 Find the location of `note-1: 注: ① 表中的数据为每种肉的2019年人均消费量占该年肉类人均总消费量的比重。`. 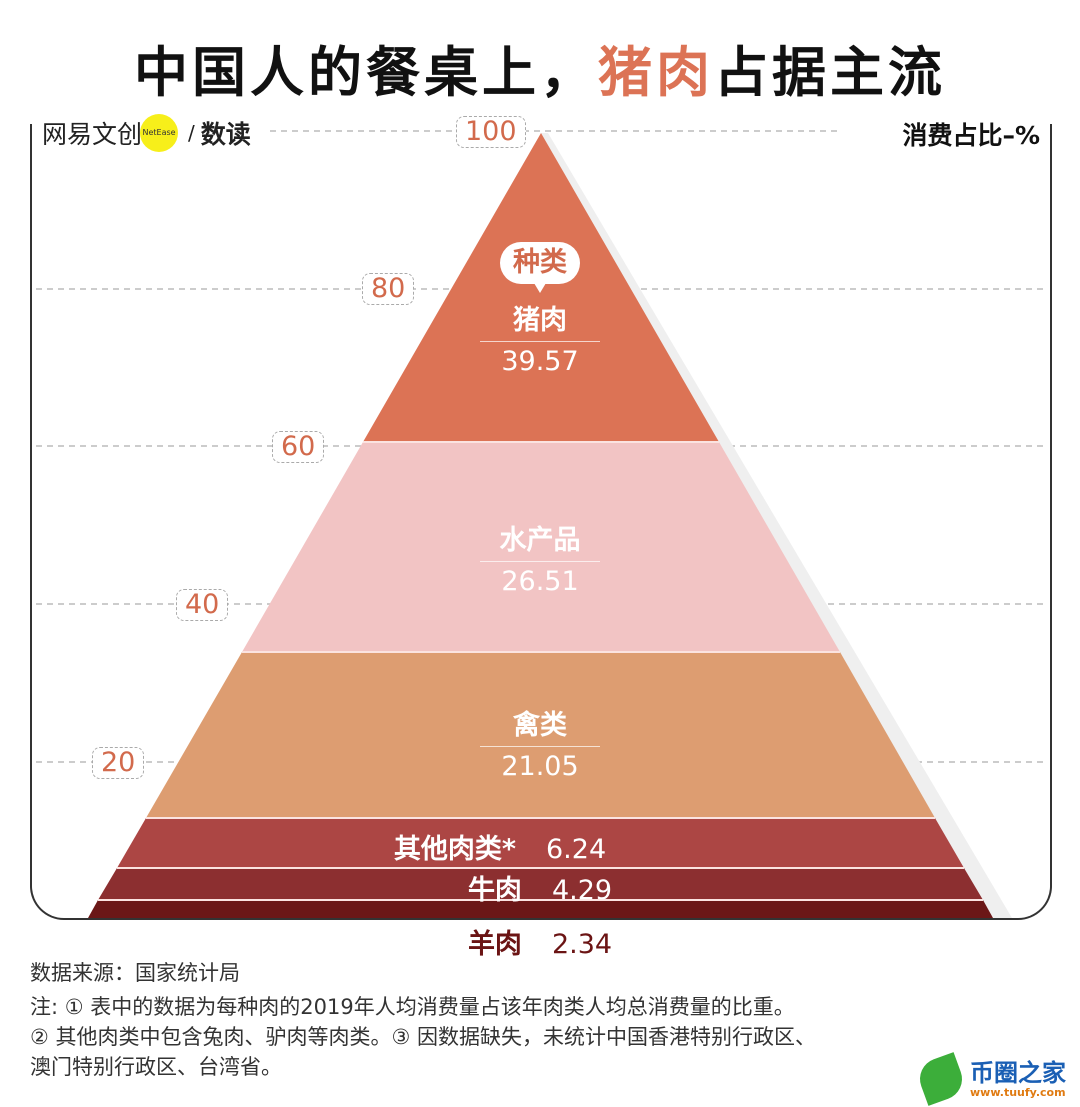

note-1: 注: ① 表中的数据为每种肉的2019年人均消费量占该年肉类人均总消费量的比重。 is located at coordinates (412, 1007).